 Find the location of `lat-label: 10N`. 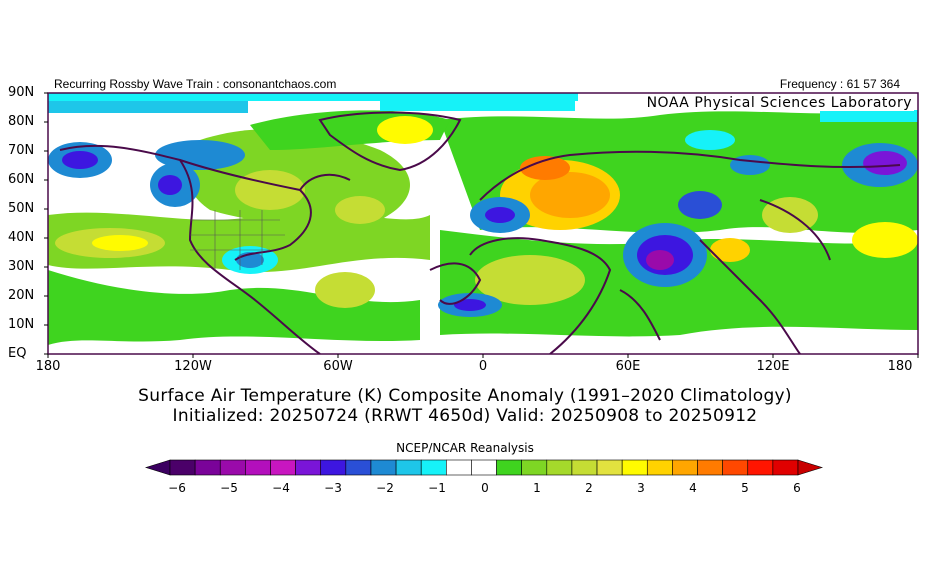

lat-label: 10N is located at coordinates (21, 324).